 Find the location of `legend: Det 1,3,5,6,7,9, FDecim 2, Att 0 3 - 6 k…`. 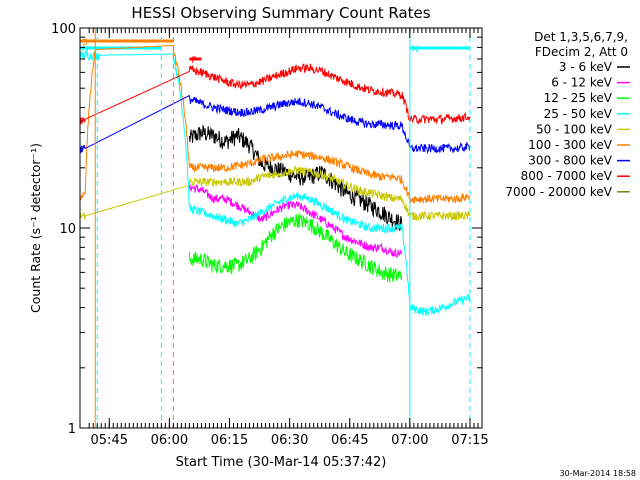

legend: Det 1,3,5,6,7,9, FDecim 2, Att 0 3 - 6 k… is located at coordinates (567, 114).